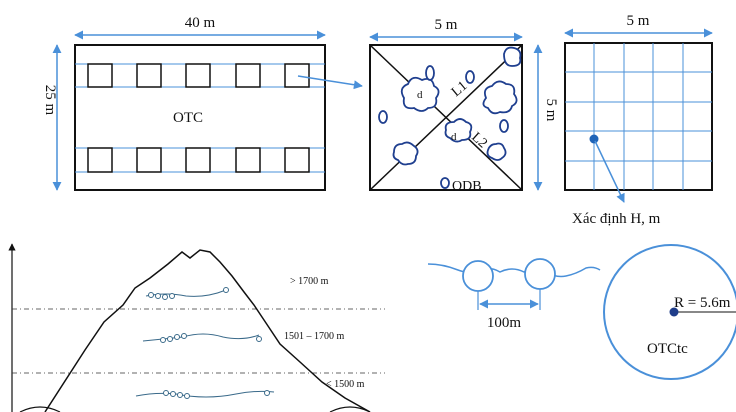  Describe the element at coordinates (205, 343) in the screenshot. I see `survey-transects` at that location.